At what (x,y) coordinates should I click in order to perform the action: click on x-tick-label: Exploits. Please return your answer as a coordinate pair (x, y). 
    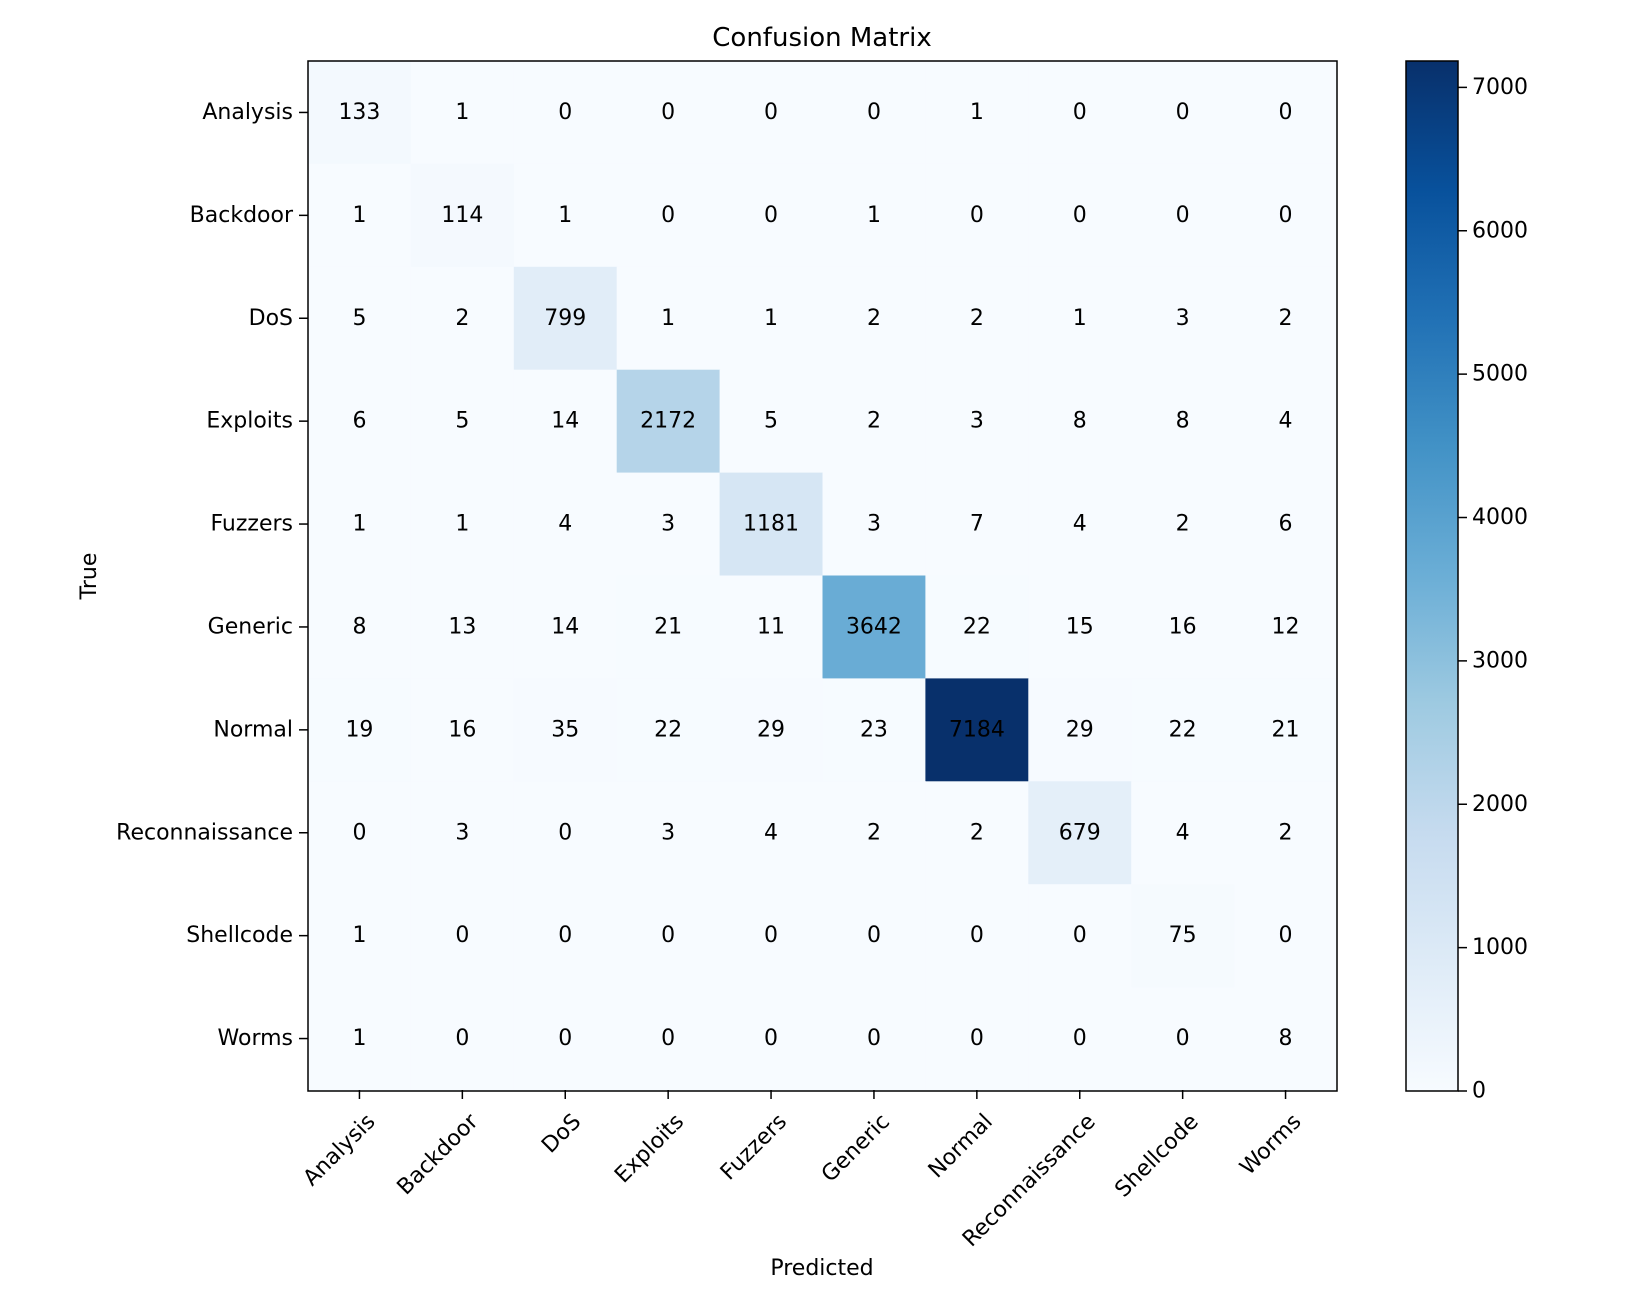
    Looking at the image, I should click on (649, 1148).